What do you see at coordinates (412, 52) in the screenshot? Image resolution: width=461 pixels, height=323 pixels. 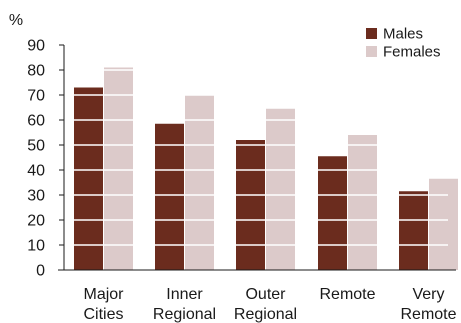 I see `legend-label-females: Females` at bounding box center [412, 52].